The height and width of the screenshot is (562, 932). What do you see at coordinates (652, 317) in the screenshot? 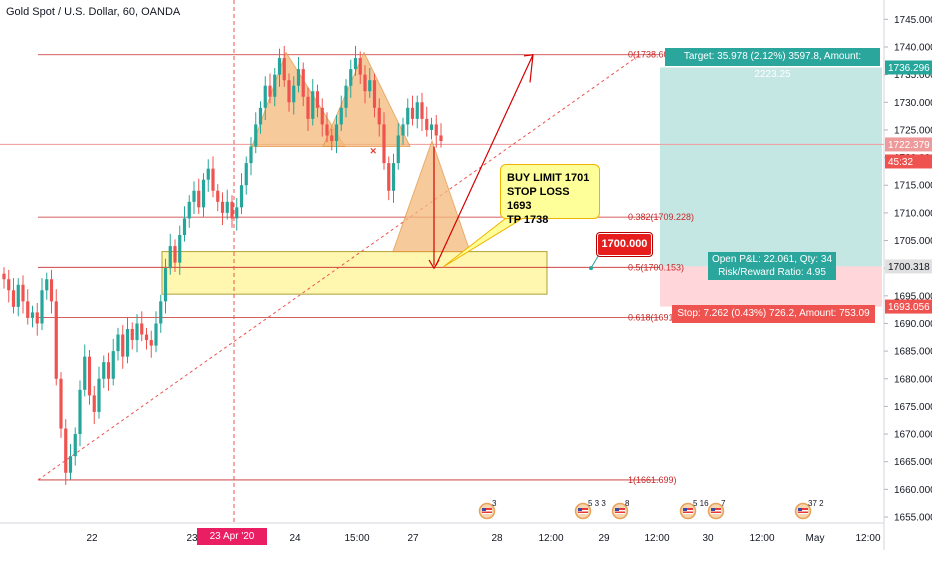
I see `fib-label: 0.618(1691.` at bounding box center [652, 317].